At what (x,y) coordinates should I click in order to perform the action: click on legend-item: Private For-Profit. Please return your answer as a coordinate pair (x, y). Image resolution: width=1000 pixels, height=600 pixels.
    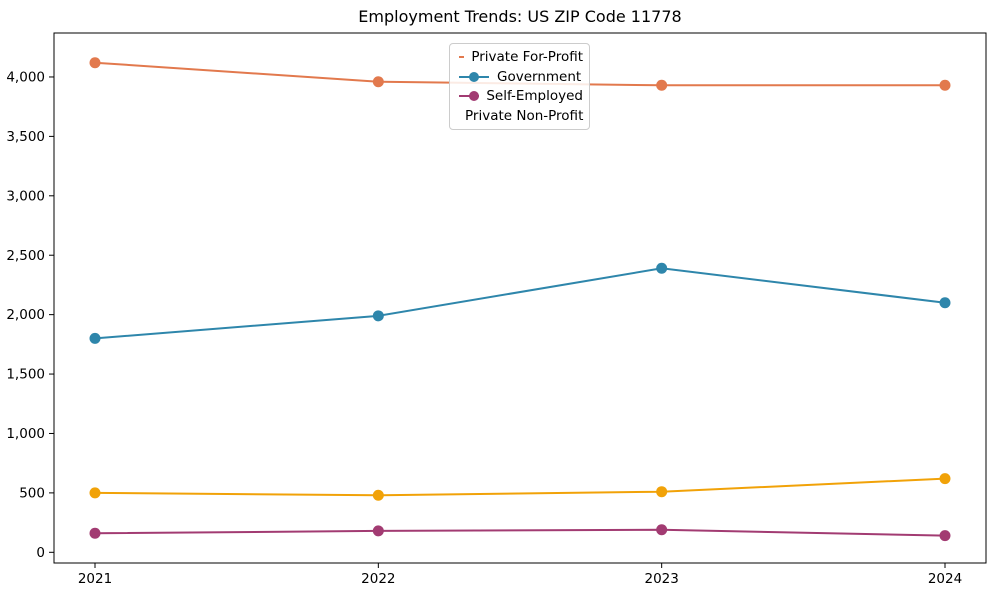
    Looking at the image, I should click on (520, 57).